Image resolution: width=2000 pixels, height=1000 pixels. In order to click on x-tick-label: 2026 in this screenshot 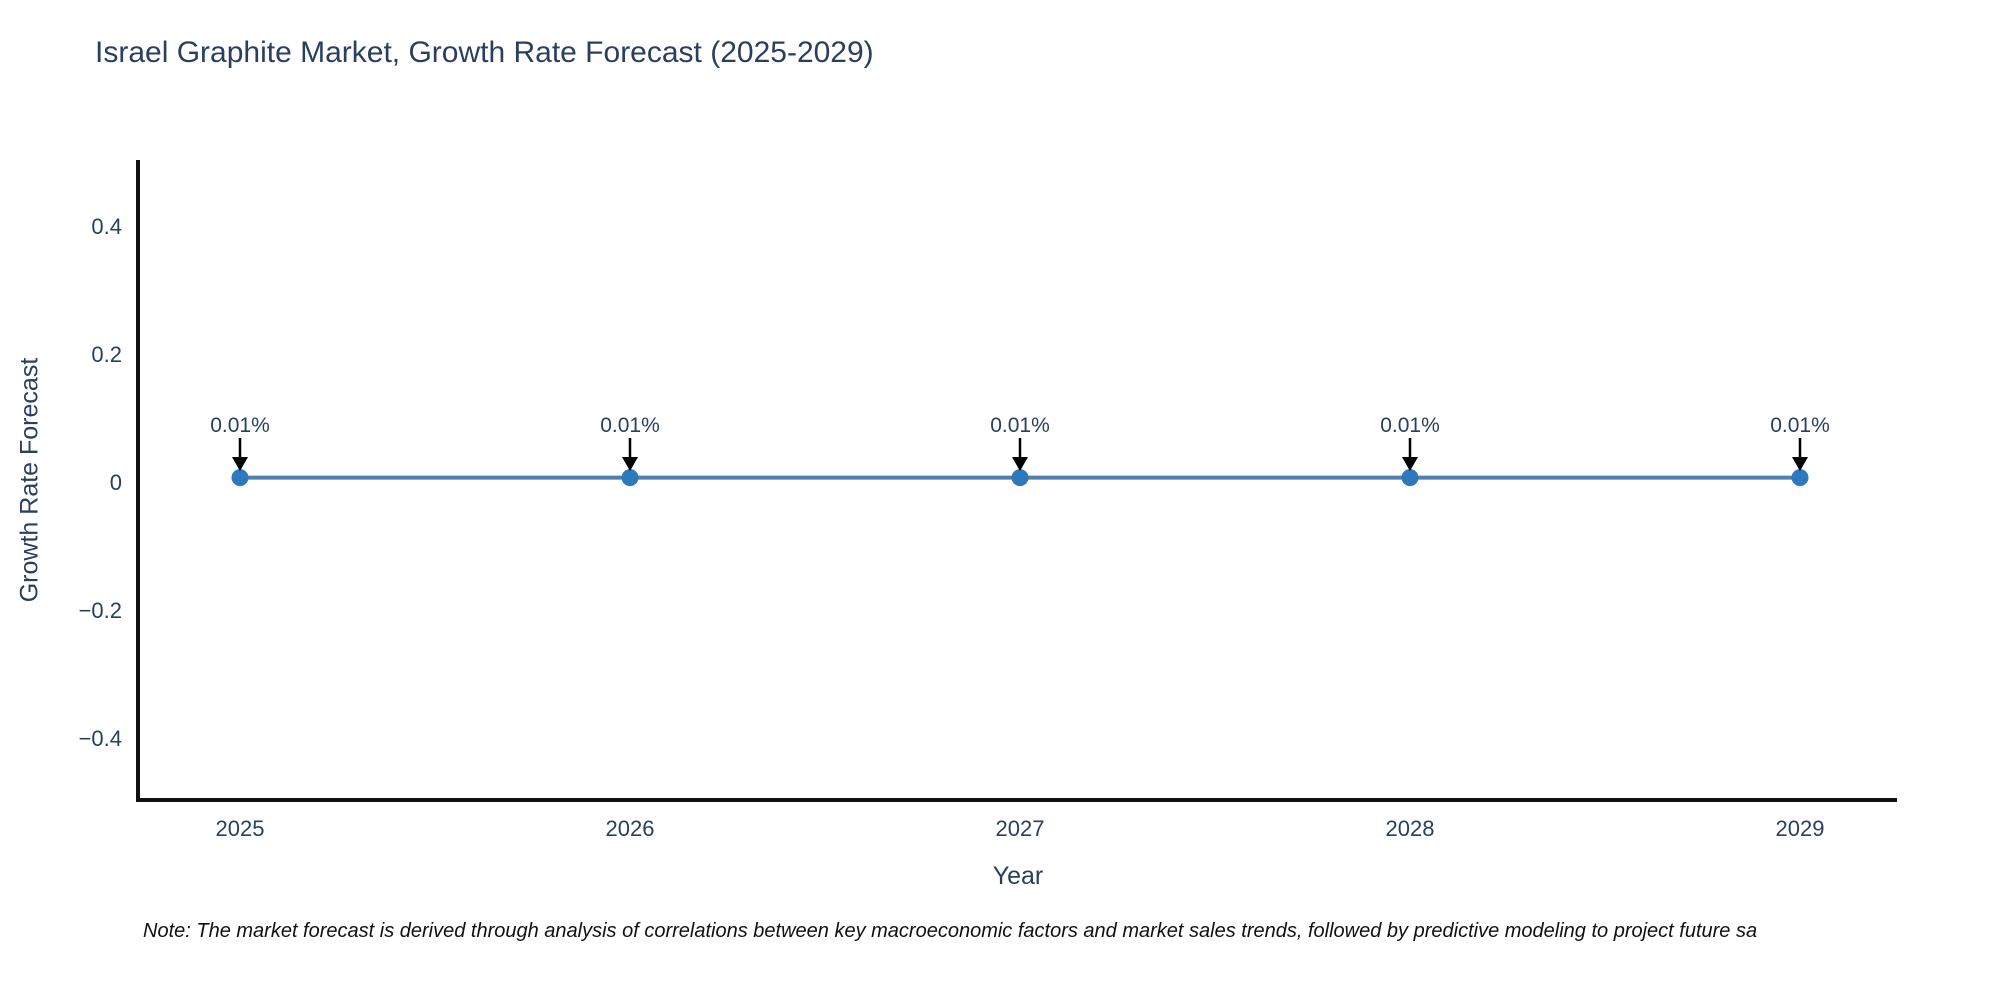, I will do `click(630, 828)`.